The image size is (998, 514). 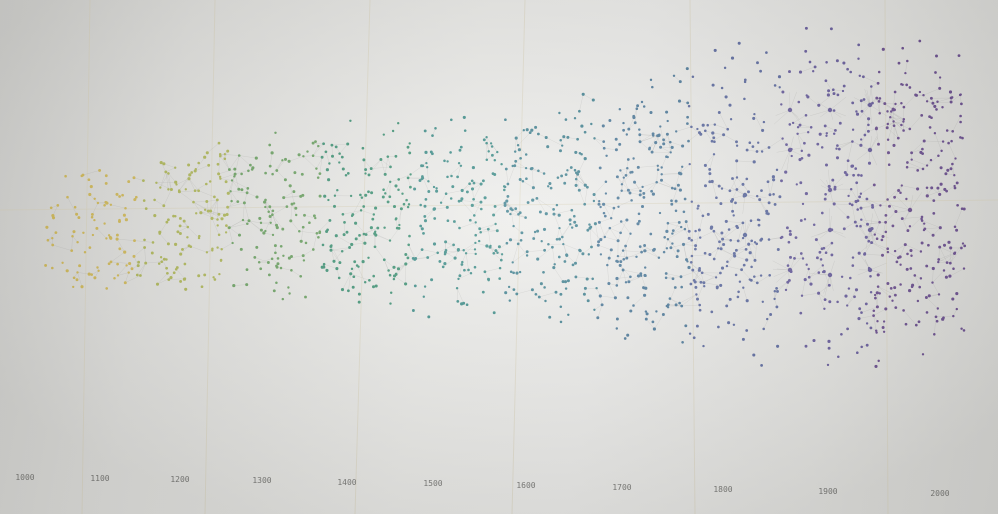 What do you see at coordinates (362, 257) in the screenshot?
I see `paper-fold-line` at bounding box center [362, 257].